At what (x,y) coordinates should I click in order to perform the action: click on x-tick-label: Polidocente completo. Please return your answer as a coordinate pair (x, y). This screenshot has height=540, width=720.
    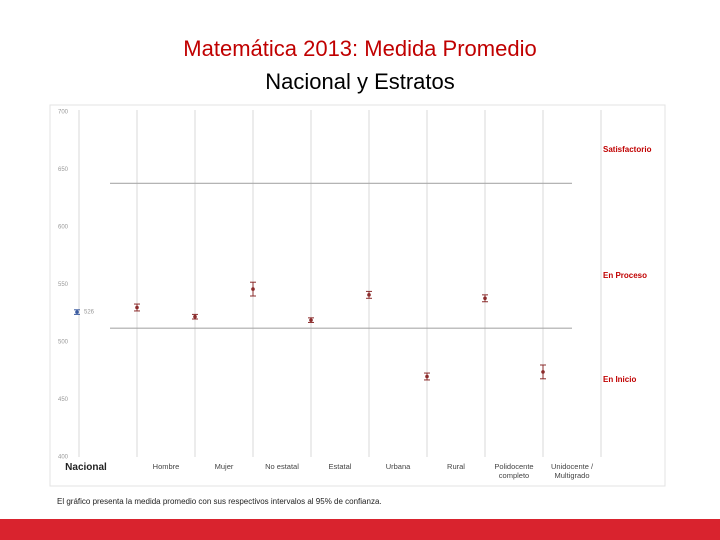
    Looking at the image, I should click on (514, 471).